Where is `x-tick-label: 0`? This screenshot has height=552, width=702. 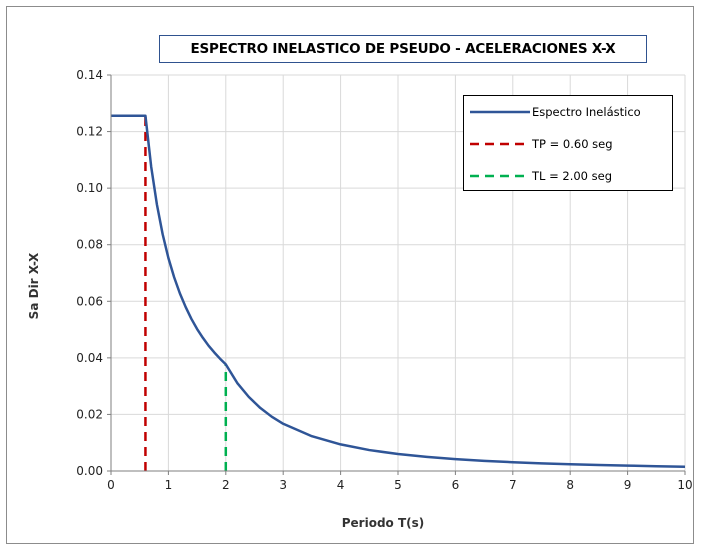 x-tick-label: 0 is located at coordinates (111, 485).